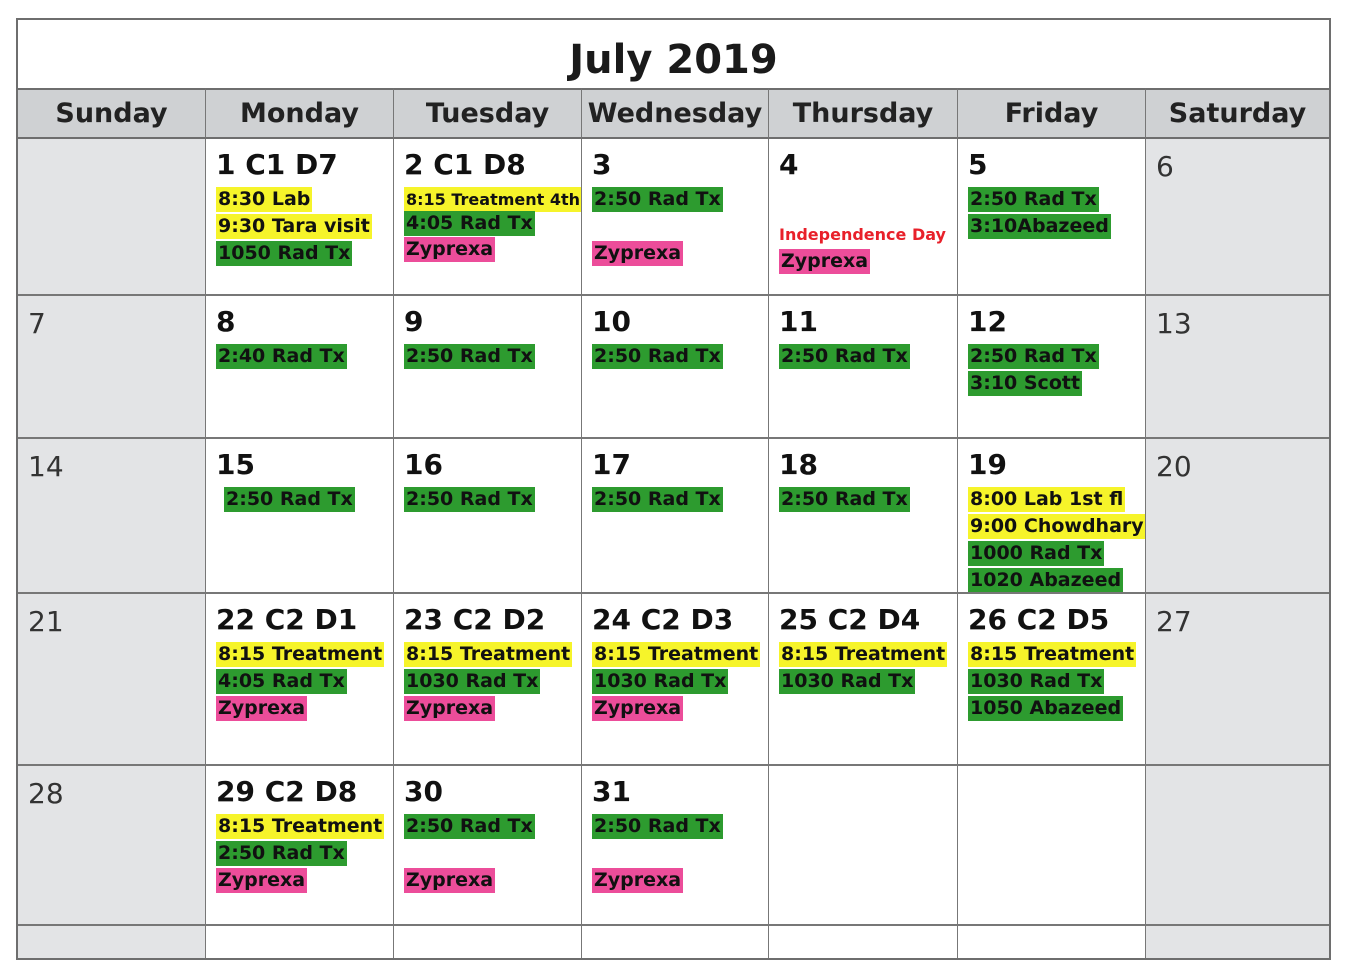 The height and width of the screenshot is (976, 1350). Describe the element at coordinates (675, 846) in the screenshot. I see `day-cell-31: 31 2:50 Rad Tx Zyprexa` at that location.